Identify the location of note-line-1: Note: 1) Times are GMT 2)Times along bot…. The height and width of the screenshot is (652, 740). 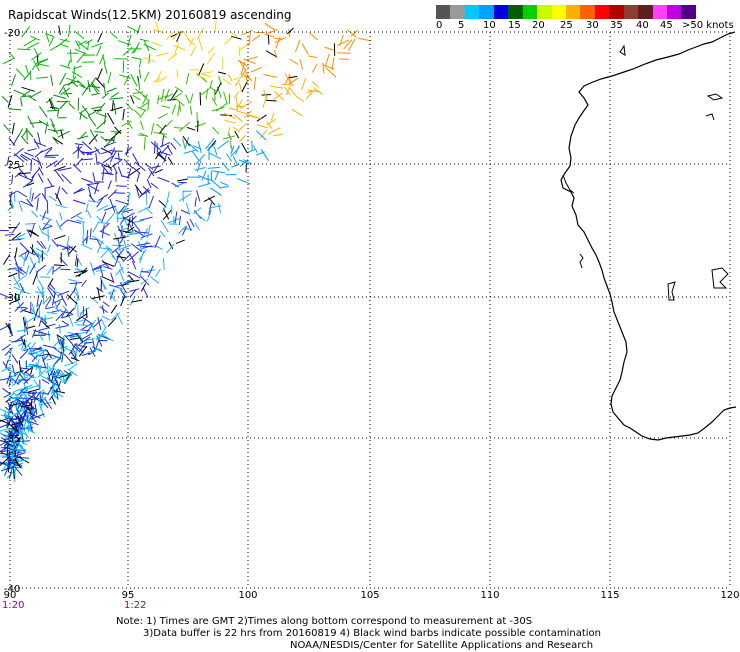
(324, 622).